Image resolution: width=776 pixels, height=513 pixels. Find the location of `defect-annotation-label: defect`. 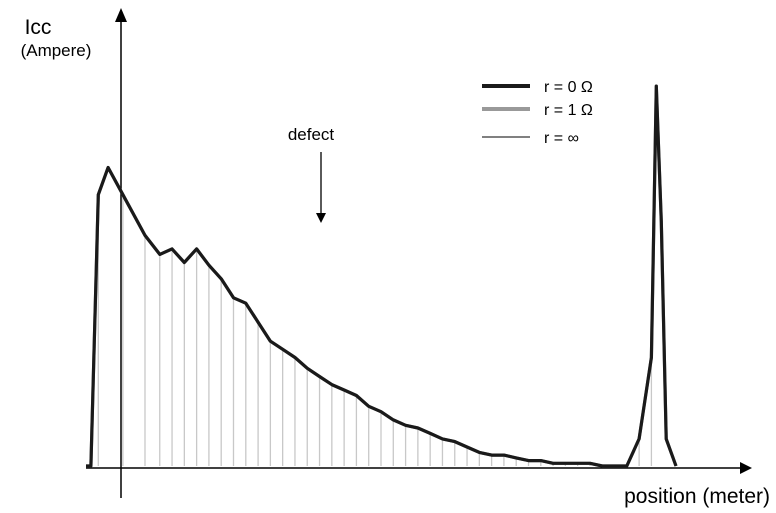

defect-annotation-label: defect is located at coordinates (311, 134).